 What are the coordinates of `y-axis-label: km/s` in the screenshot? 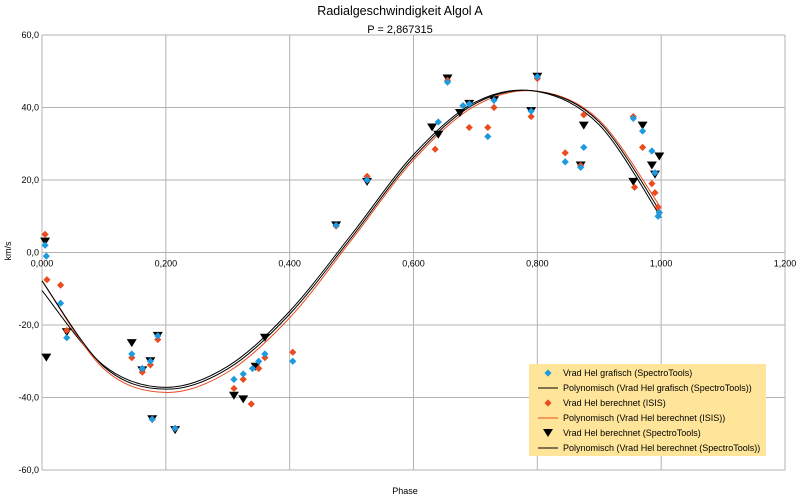 It's located at (8, 250).